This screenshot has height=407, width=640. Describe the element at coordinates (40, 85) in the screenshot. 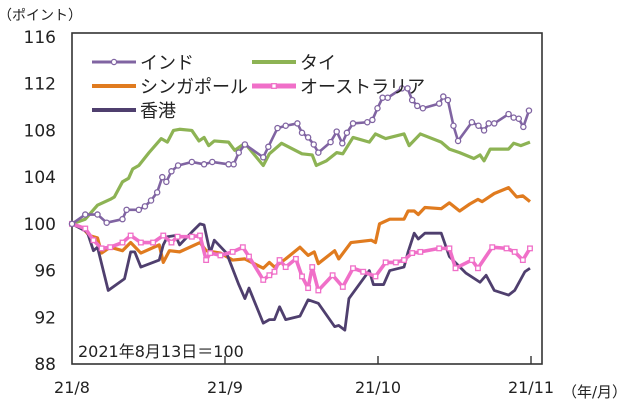

I see `y-tick-label: 112` at that location.